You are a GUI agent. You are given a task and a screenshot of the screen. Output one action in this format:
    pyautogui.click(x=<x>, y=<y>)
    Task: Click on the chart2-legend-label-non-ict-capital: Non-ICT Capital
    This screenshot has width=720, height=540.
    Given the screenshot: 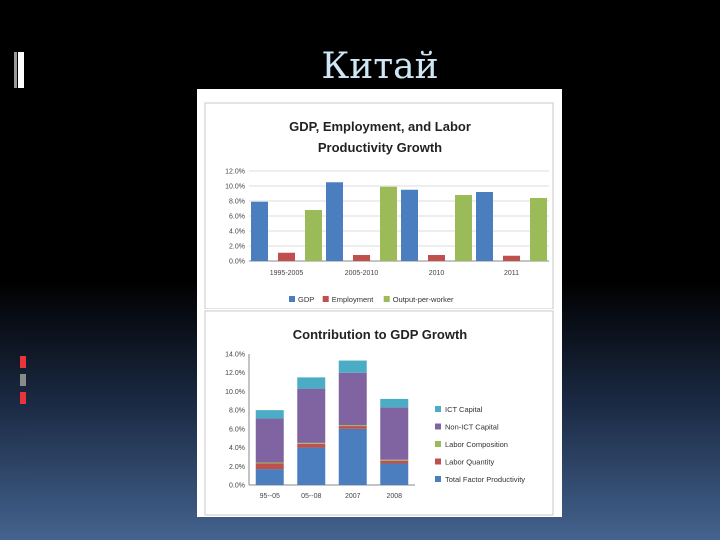 What is the action you would take?
    pyautogui.click(x=472, y=427)
    